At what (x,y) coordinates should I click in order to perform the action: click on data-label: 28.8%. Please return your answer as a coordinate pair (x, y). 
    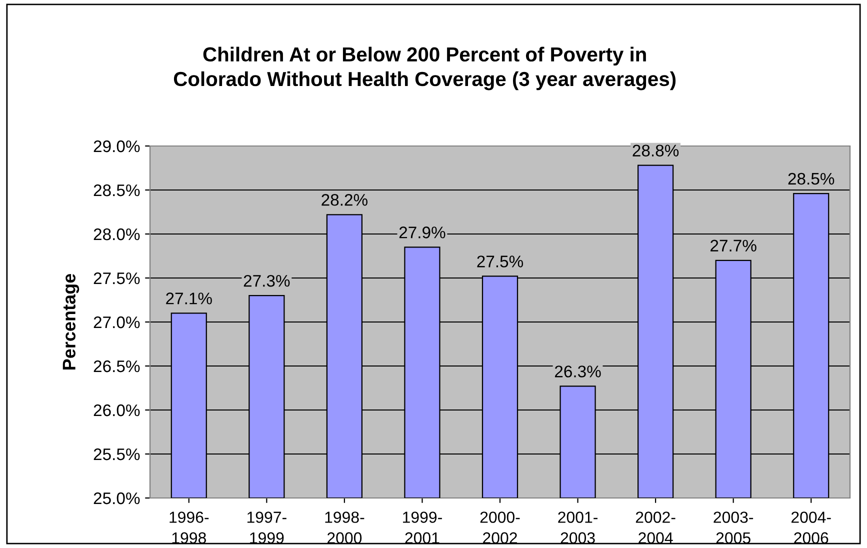
    Looking at the image, I should click on (655, 150).